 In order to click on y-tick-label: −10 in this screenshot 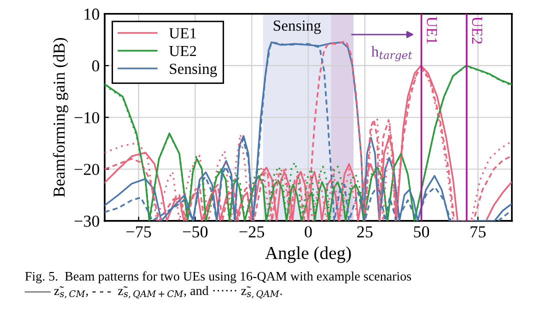, I will do `click(87, 118)`.